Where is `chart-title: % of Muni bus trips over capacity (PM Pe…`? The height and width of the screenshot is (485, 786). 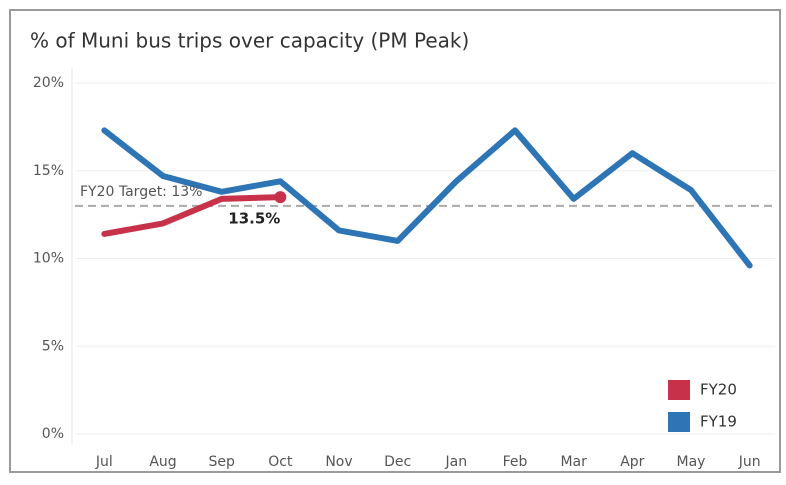
chart-title: % of Muni bus trips over capacity (PM Pe… is located at coordinates (249, 41).